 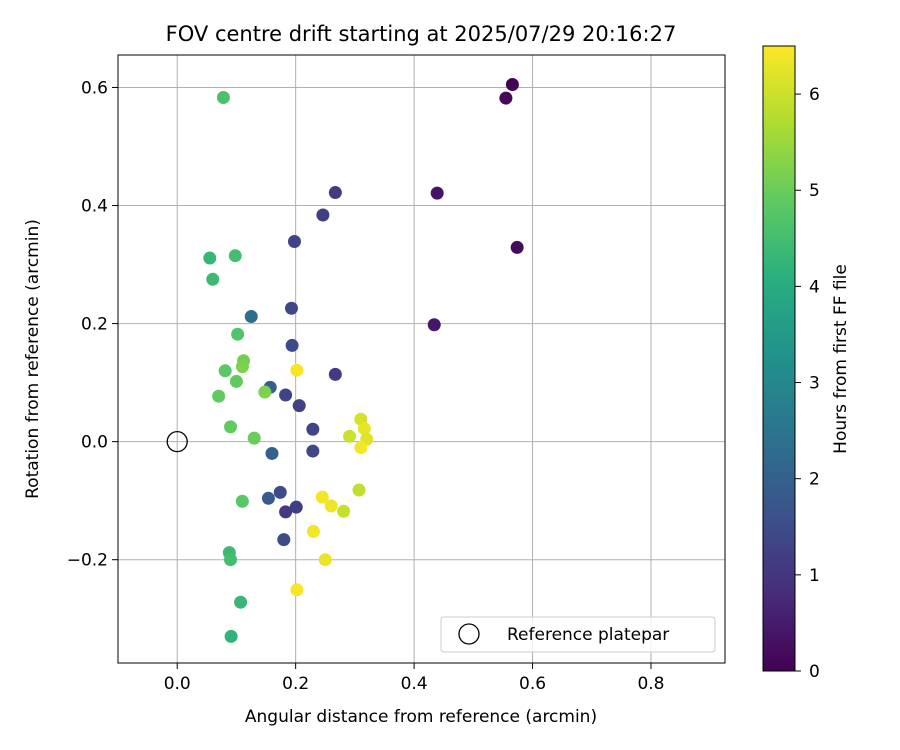 I want to click on colorbar-tick-label: 6, so click(x=814, y=95).